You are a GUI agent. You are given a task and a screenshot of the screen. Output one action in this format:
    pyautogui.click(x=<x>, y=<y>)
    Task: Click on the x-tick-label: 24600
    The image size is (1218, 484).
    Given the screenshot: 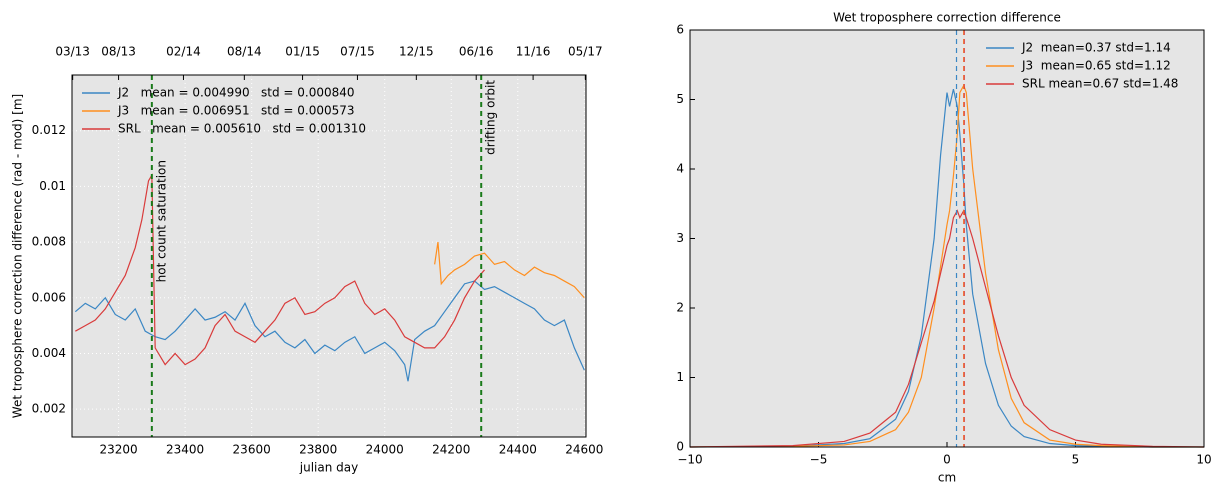 What is the action you would take?
    pyautogui.click(x=584, y=450)
    